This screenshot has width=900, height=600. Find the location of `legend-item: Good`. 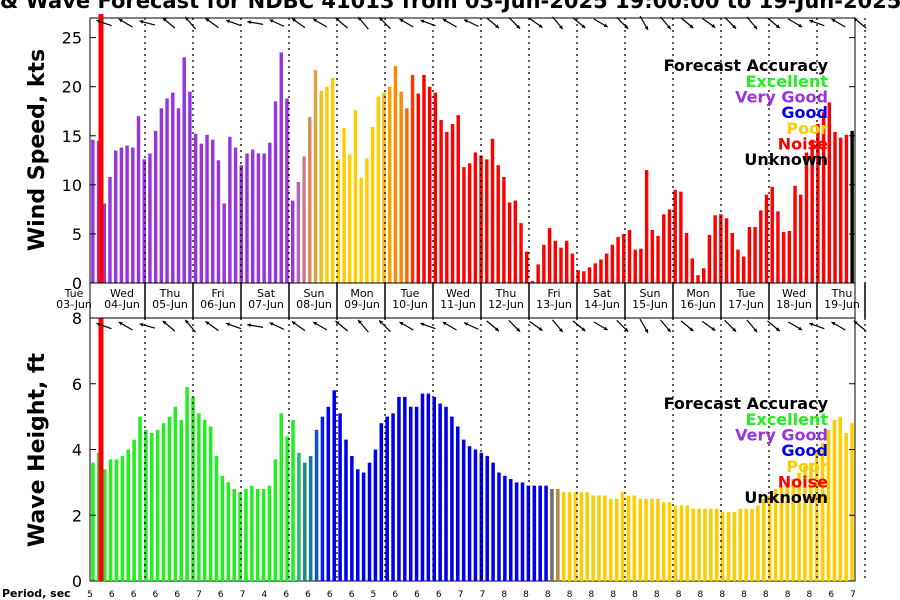

legend-item: Good is located at coordinates (804, 112).